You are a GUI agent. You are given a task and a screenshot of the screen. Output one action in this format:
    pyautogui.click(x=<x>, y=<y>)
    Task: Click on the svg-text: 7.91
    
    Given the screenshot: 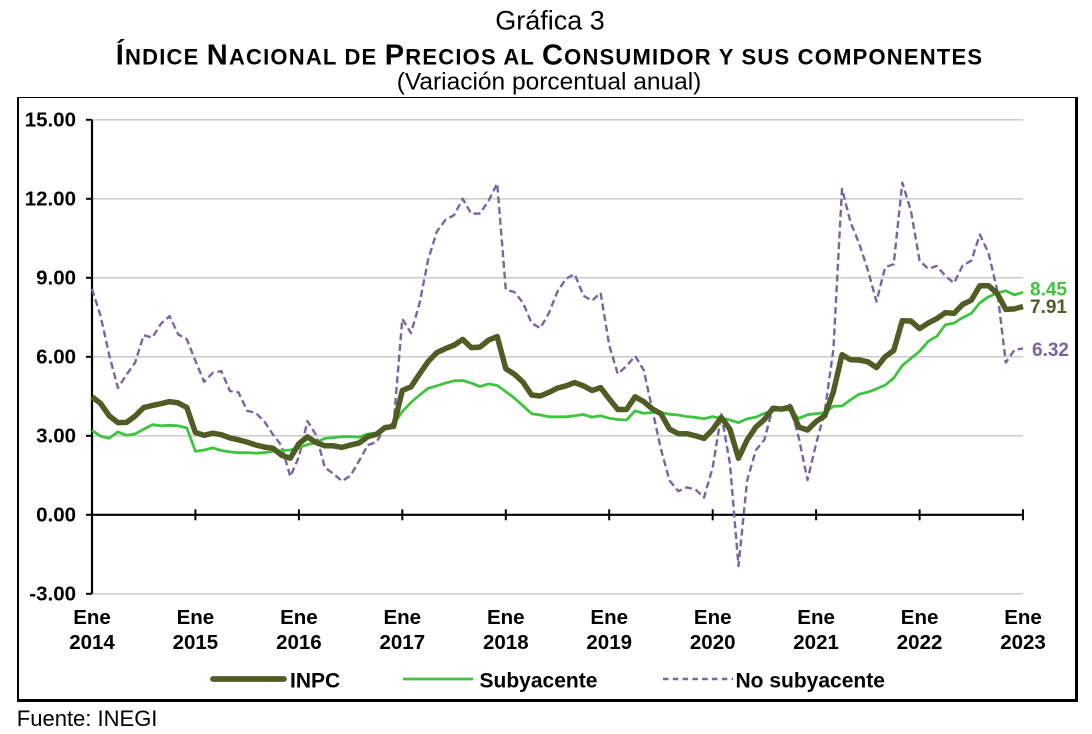 What is the action you would take?
    pyautogui.click(x=1048, y=307)
    